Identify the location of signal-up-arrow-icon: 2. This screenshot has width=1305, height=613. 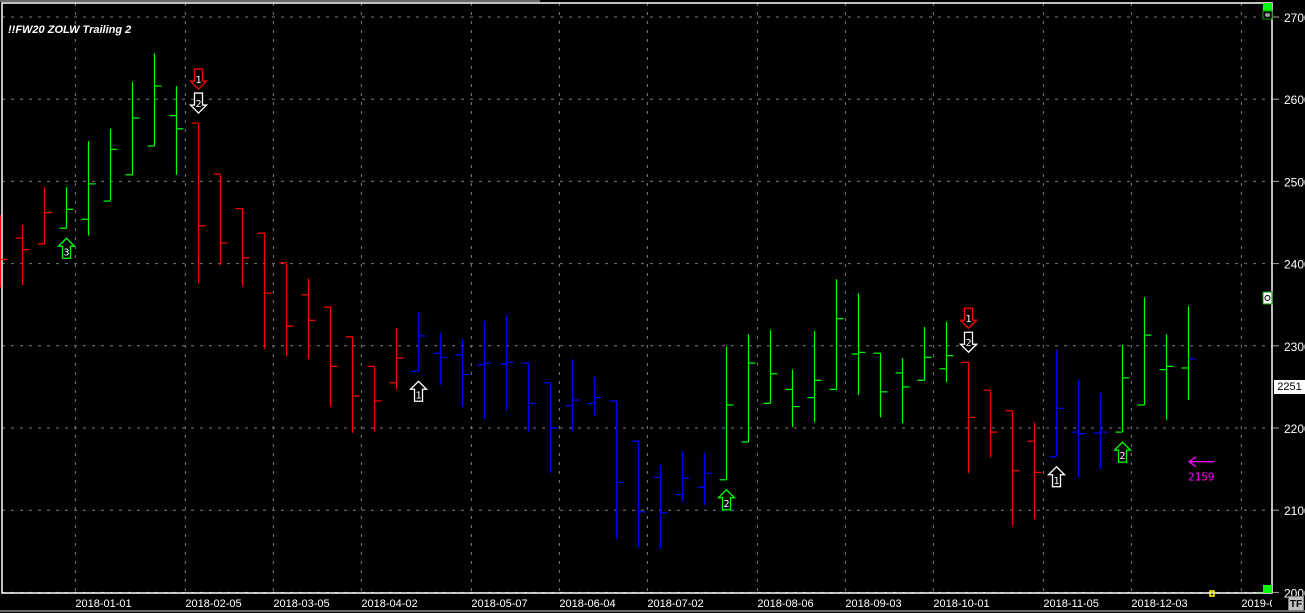
(726, 499).